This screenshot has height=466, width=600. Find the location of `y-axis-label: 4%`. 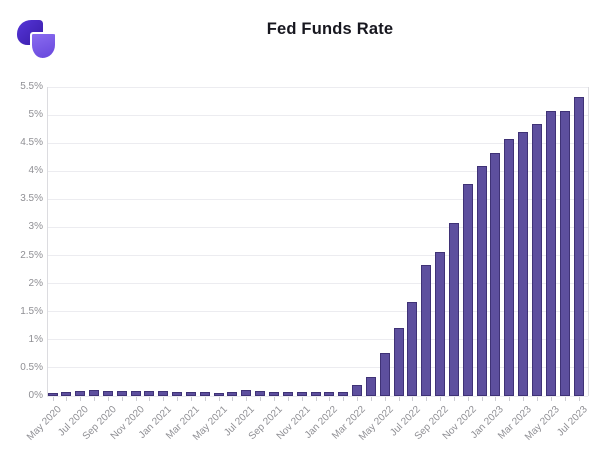

y-axis-label: 4% is located at coordinates (35, 171).